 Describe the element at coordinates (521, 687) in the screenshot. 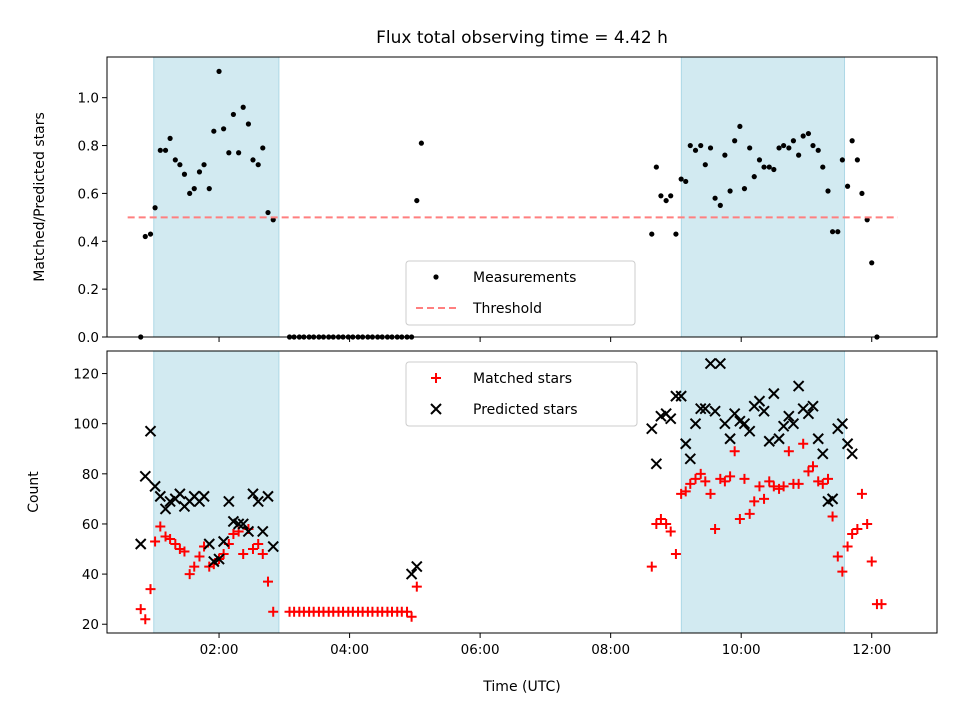

I see `x-axis-label: Time (UTC)` at that location.